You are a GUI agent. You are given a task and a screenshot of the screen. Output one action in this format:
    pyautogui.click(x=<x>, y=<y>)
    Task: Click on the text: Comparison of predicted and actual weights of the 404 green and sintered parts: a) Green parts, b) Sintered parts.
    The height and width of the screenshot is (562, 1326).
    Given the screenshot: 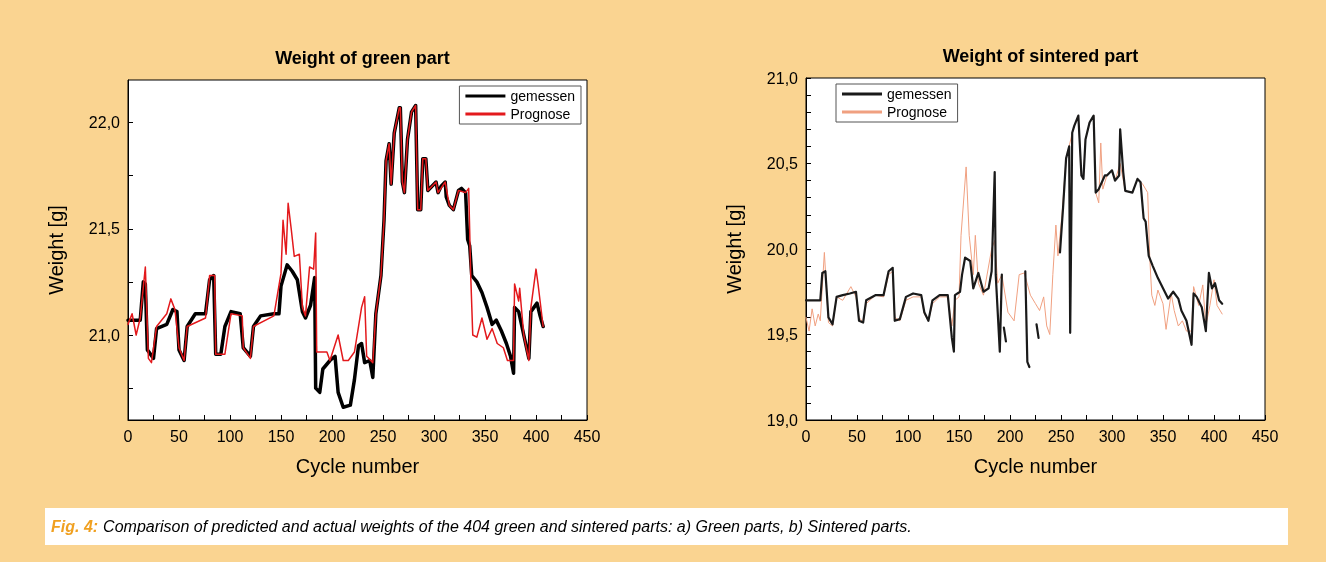 What is the action you would take?
    pyautogui.click(x=507, y=526)
    